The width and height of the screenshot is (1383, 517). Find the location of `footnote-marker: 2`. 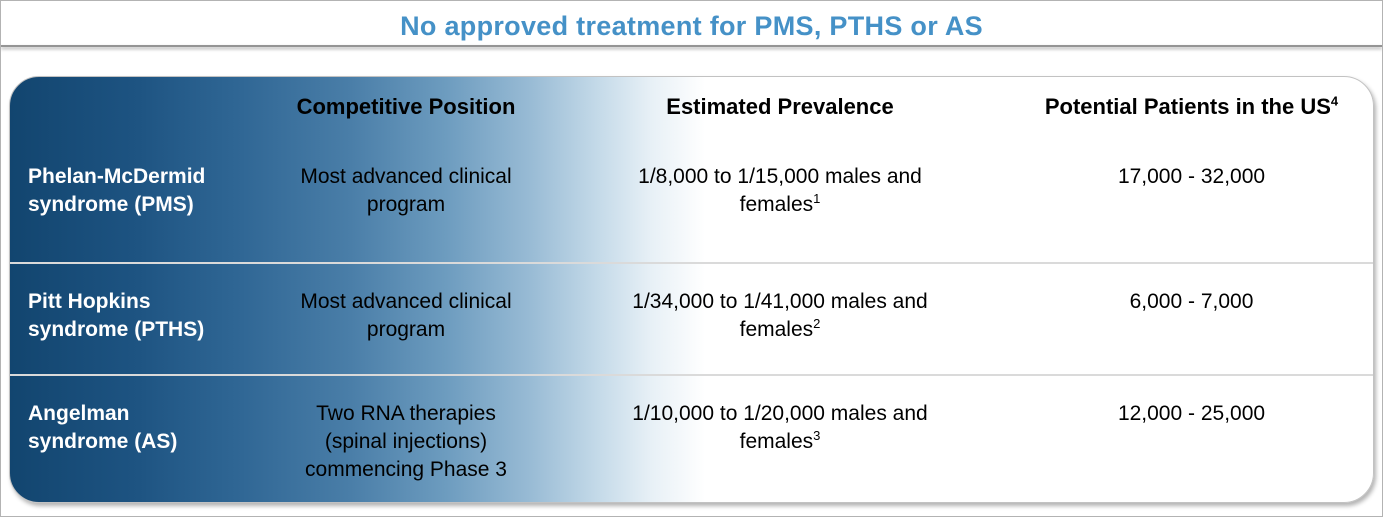

footnote-marker: 2 is located at coordinates (817, 323).